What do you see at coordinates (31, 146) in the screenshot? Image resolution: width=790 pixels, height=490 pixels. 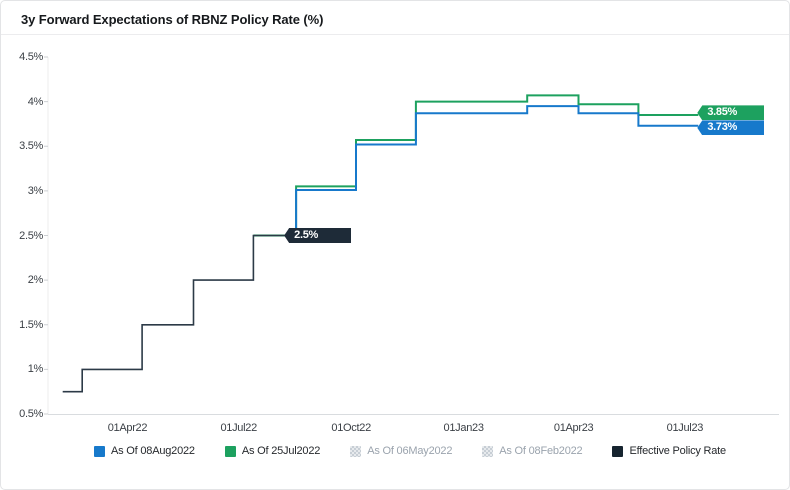 I see `y-tick-label: 3.5%` at bounding box center [31, 146].